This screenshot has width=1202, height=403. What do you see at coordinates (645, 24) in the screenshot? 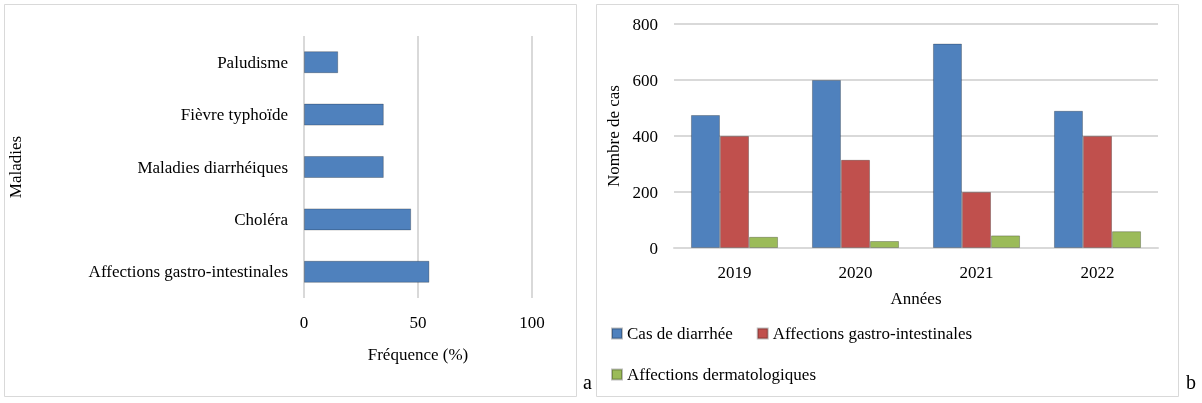
I see `y-tick-label: 800` at bounding box center [645, 24].